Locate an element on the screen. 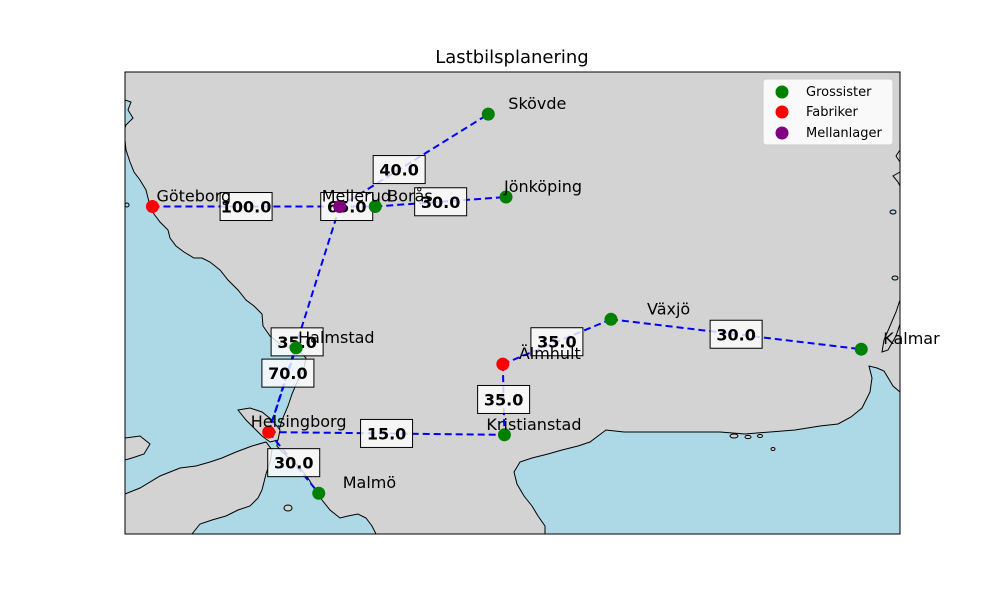 The height and width of the screenshot is (600, 1000). city-label-malmo: Malmö is located at coordinates (369, 482).